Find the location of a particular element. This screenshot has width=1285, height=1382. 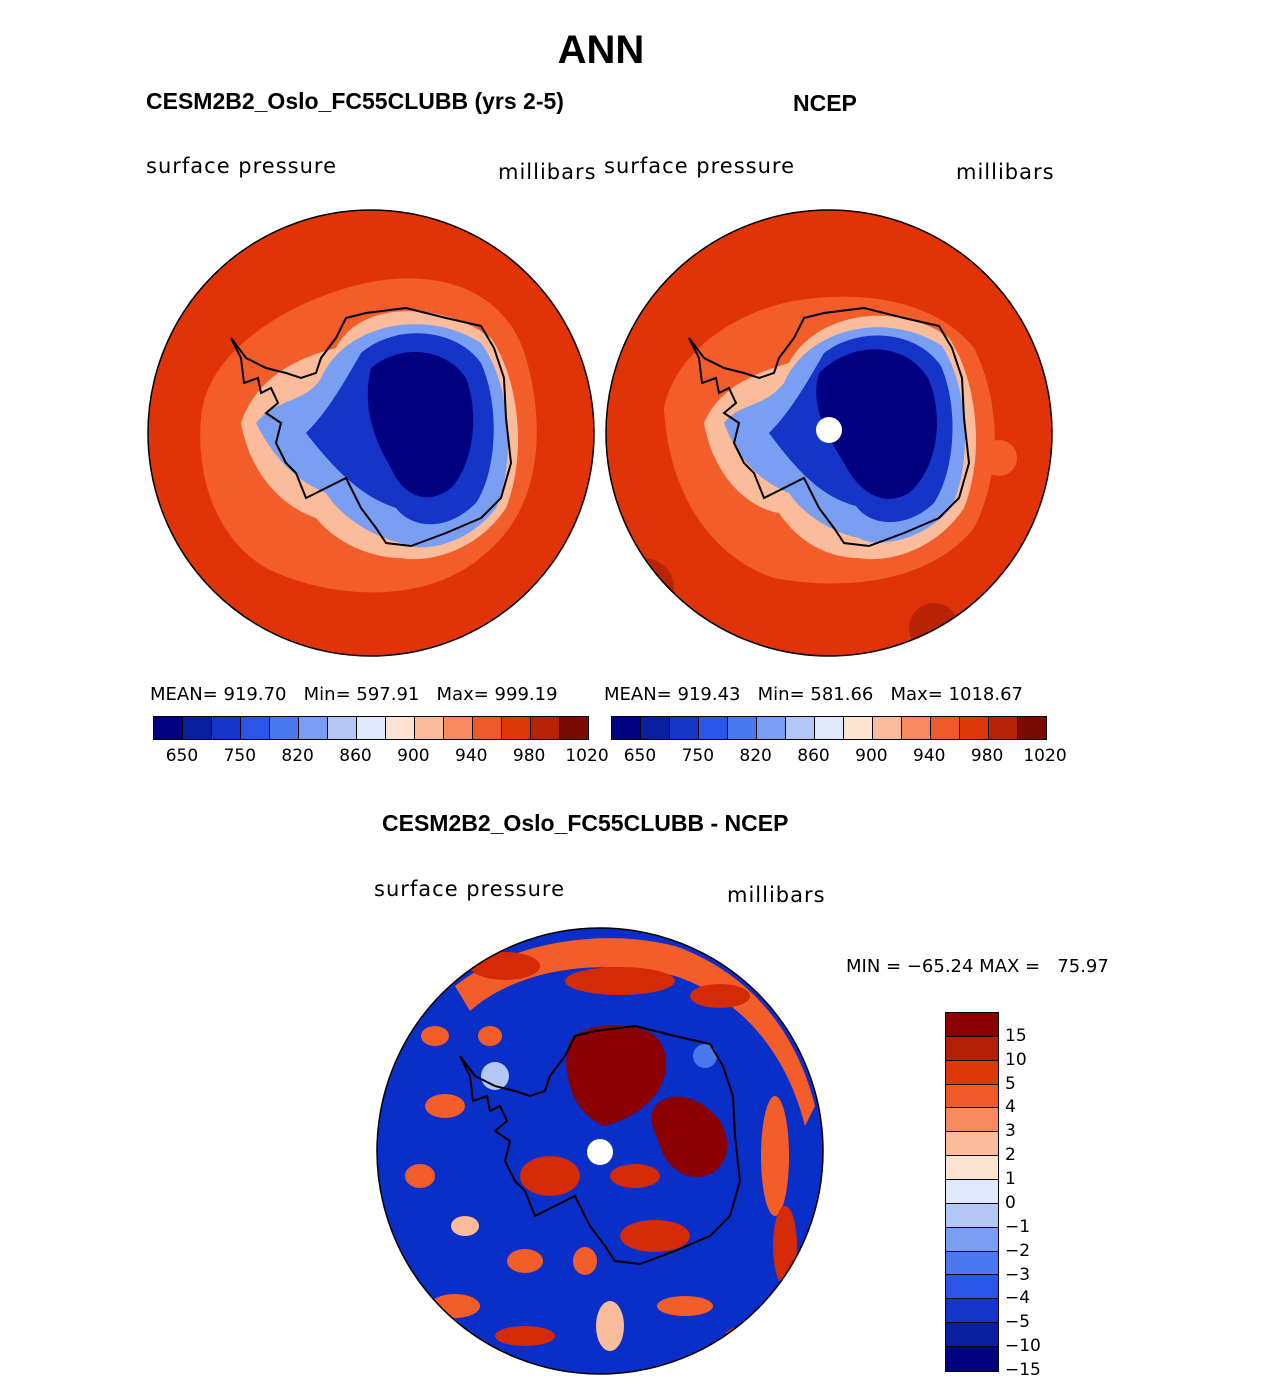

diff-colorbar-tick-label: 4 is located at coordinates (1010, 1107).